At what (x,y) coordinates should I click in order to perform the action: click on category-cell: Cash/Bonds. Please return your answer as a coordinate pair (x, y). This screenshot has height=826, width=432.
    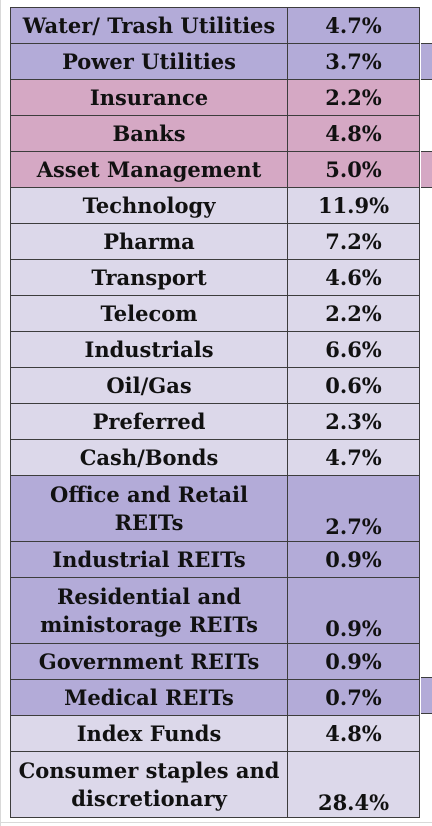
    Looking at the image, I should click on (149, 457).